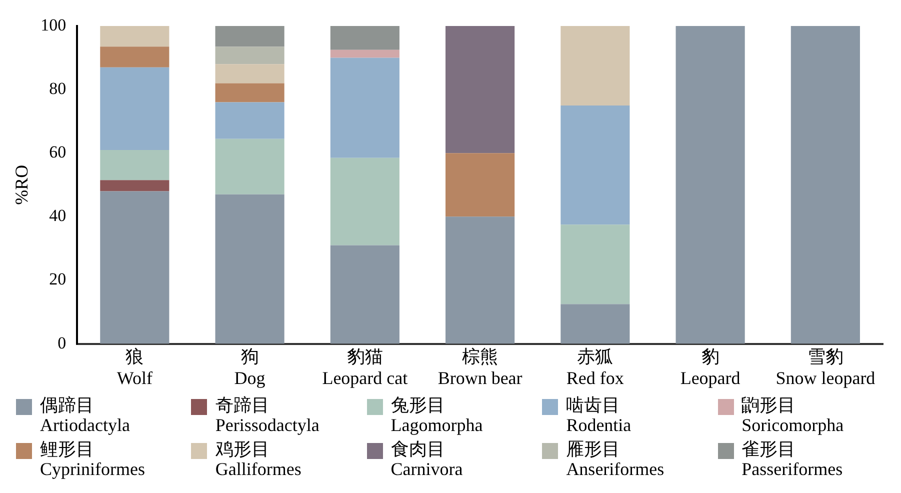 This screenshot has width=901, height=493. I want to click on x-tick-label: 棕熊 Brown bear, so click(480, 367).